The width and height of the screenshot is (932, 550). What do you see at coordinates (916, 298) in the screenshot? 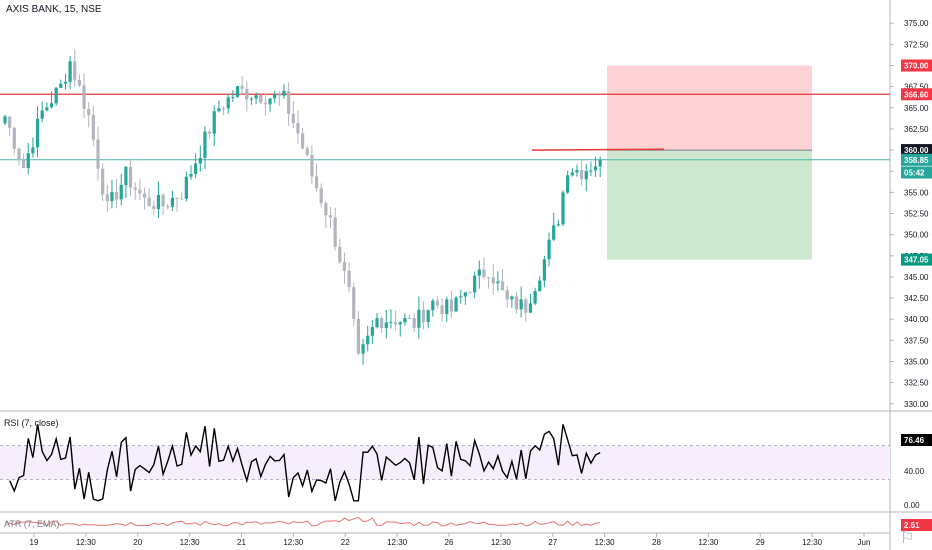
I see `price-tick-label: 342.50` at bounding box center [916, 298].